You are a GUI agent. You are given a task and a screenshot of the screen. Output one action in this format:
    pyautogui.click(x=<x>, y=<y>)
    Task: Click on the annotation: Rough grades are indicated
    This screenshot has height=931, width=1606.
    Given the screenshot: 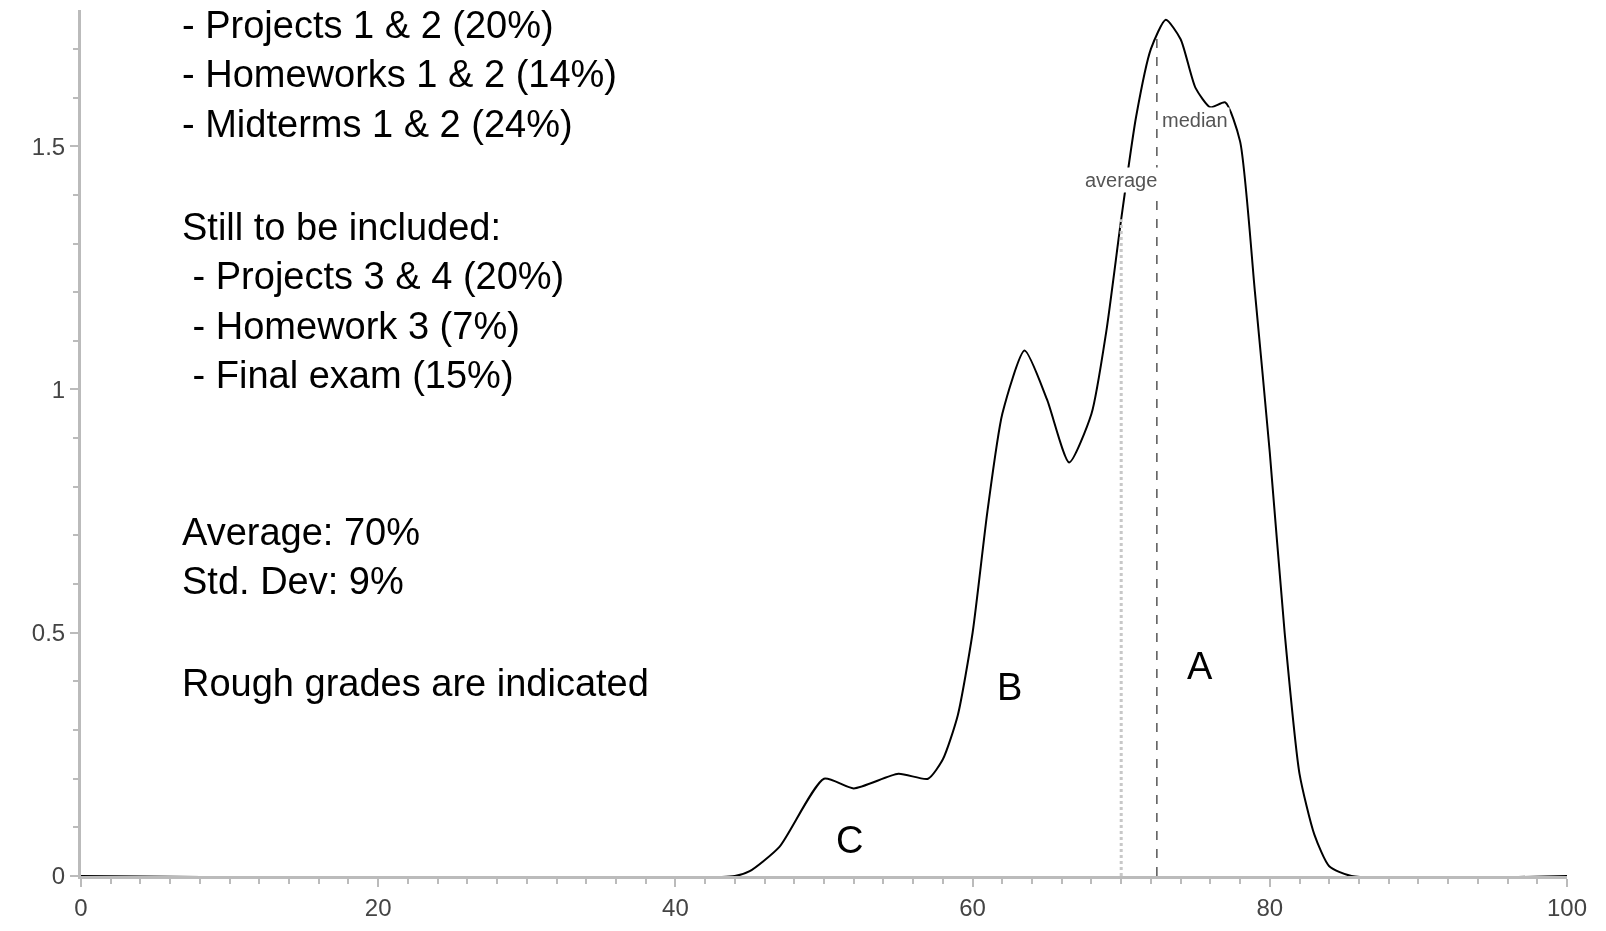 What is the action you would take?
    pyautogui.click(x=415, y=683)
    